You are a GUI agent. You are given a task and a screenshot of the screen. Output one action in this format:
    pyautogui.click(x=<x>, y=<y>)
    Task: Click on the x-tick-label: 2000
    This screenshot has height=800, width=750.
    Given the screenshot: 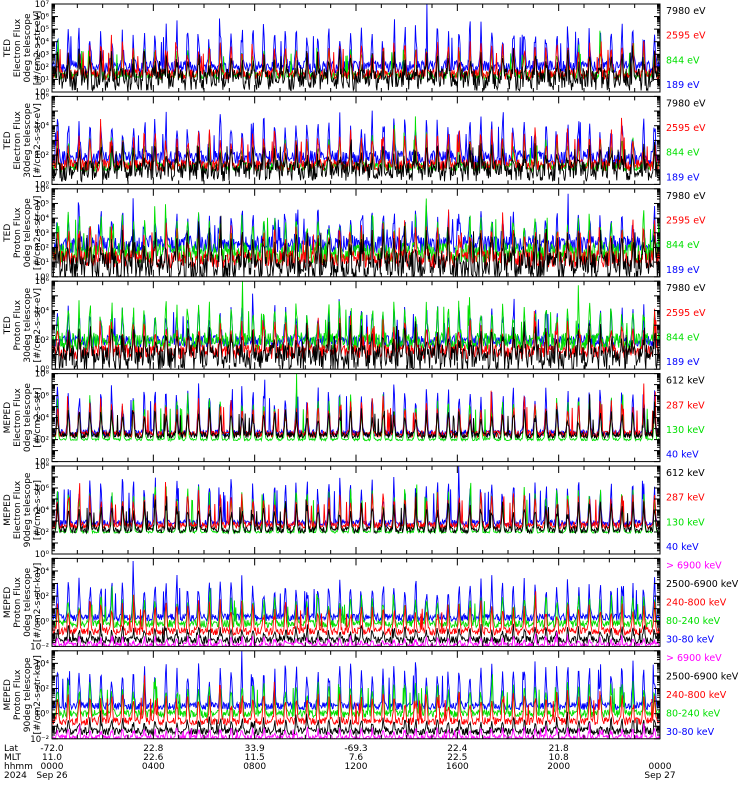 What is the action you would take?
    pyautogui.click(x=558, y=767)
    